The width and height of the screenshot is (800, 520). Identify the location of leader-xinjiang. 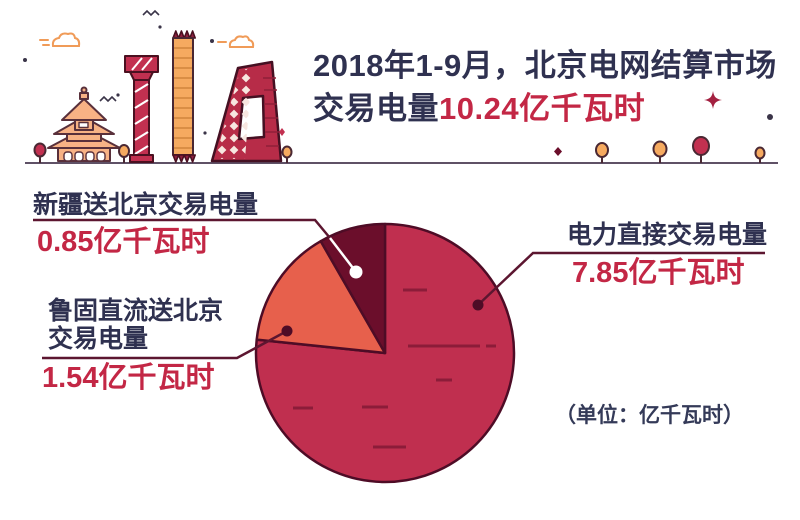
(182, 228).